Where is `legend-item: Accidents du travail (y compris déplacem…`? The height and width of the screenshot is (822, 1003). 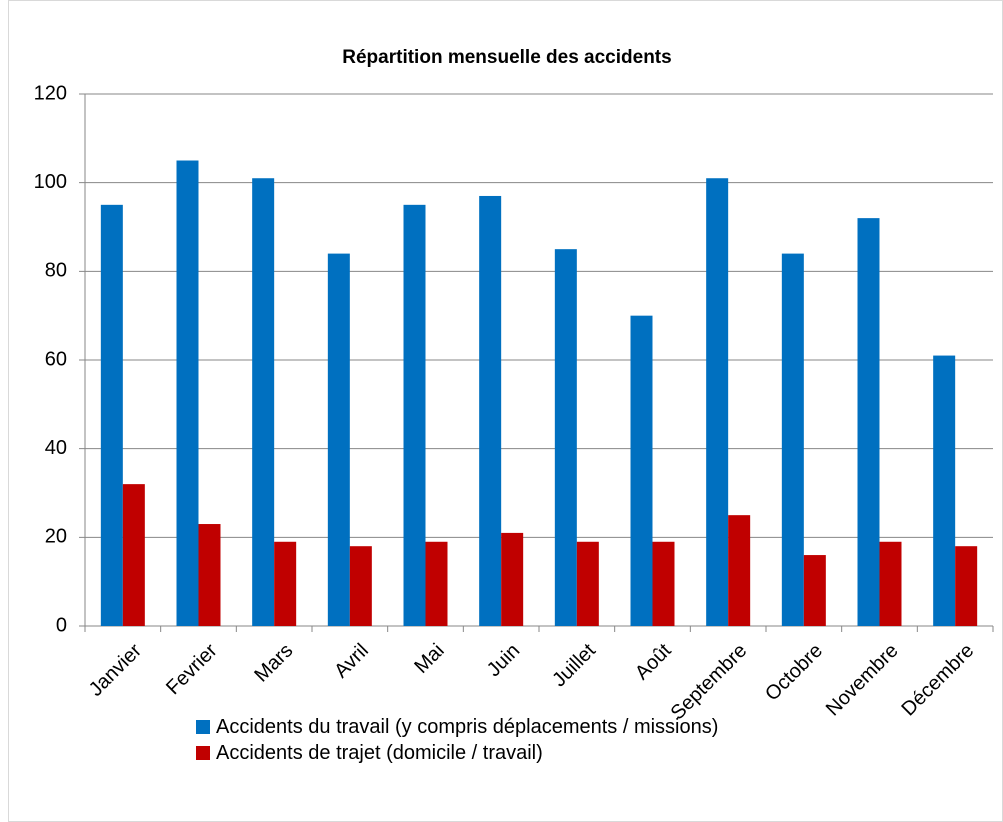
legend-item: Accidents du travail (y compris déplacem… is located at coordinates (476, 727).